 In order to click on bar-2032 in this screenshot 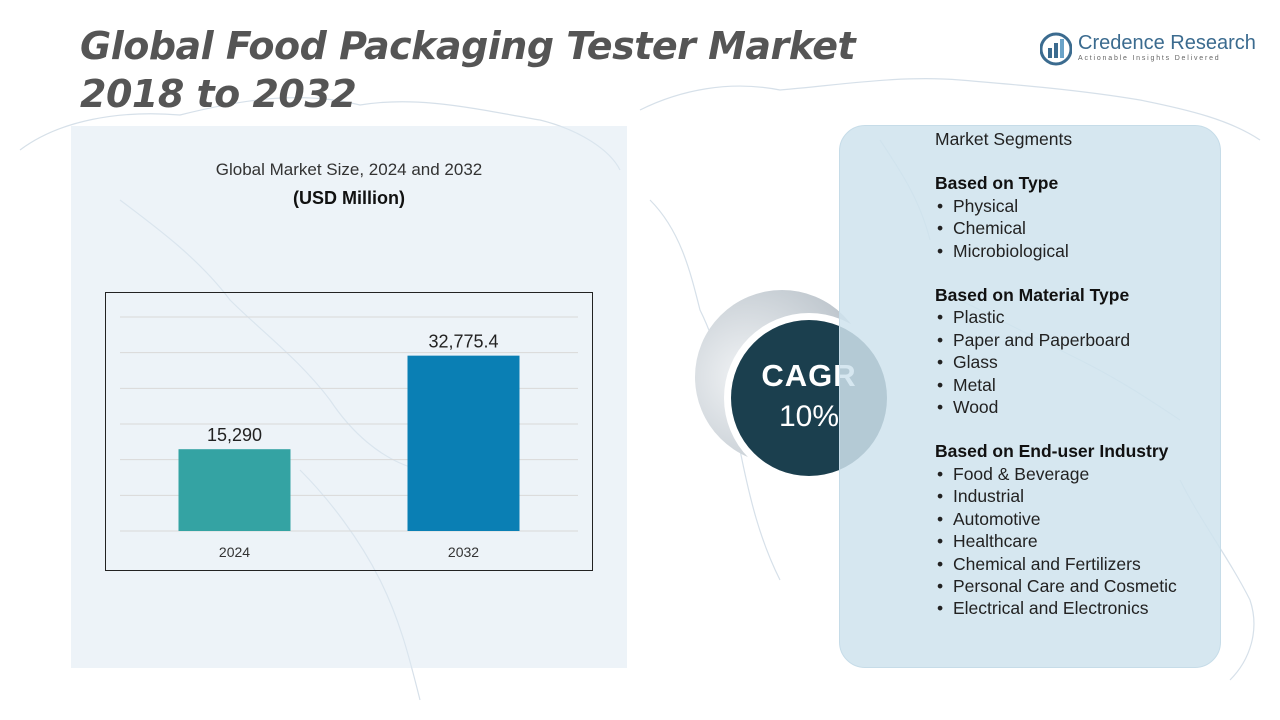, I will do `click(463, 443)`.